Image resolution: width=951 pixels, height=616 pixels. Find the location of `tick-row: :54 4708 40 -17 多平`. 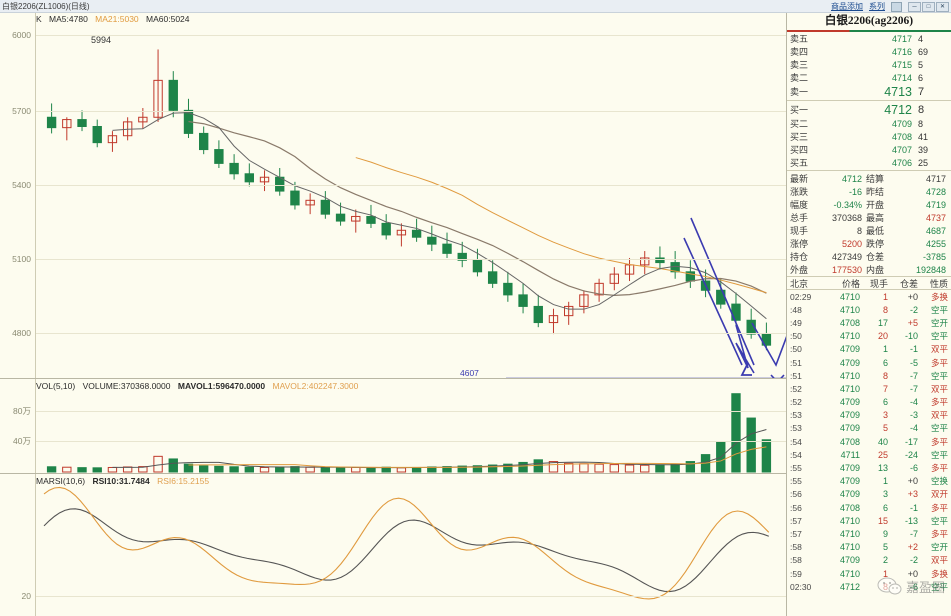

tick-row: :54 4708 40 -17 多平 is located at coordinates (869, 441).